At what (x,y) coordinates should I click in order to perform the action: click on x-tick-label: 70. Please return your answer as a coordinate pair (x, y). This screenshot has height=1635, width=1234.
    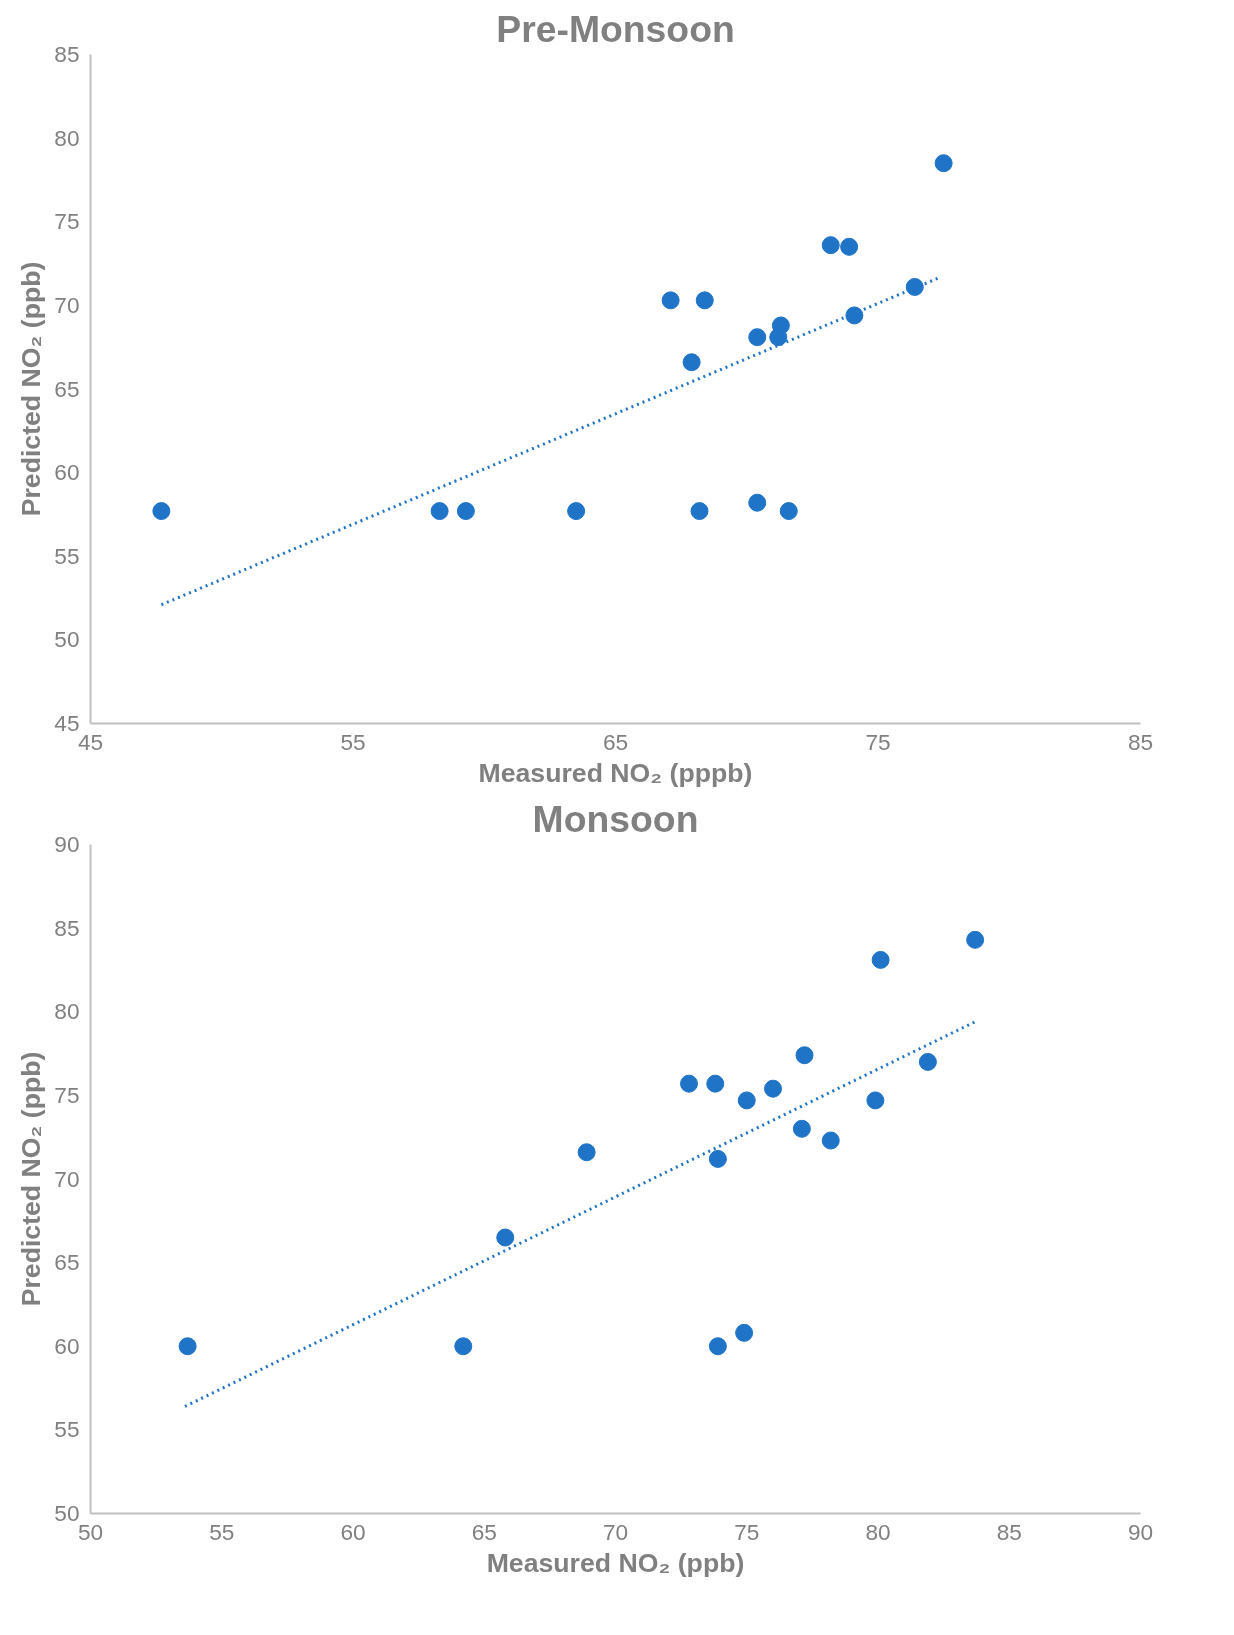
    Looking at the image, I should click on (615, 1531).